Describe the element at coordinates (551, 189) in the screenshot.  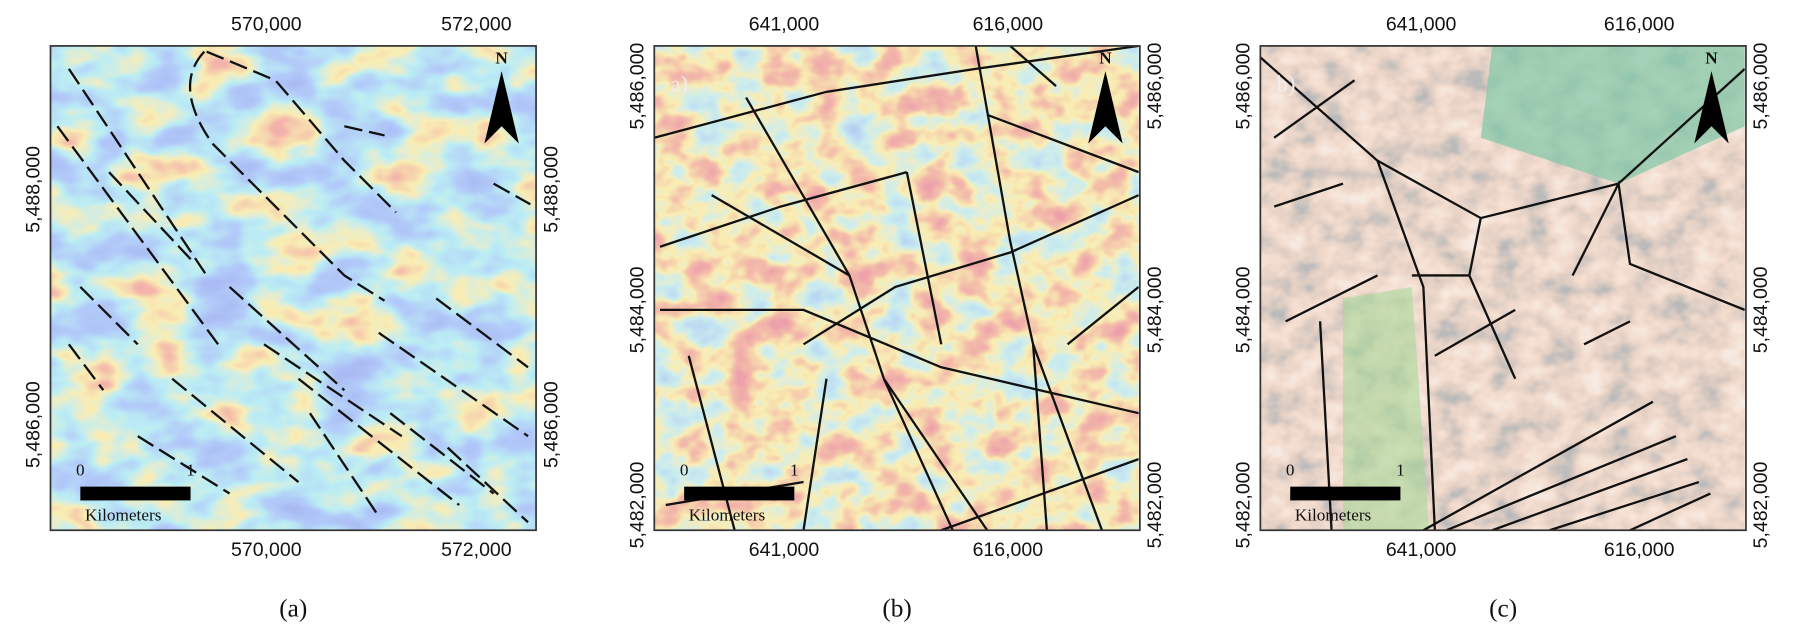
I see `right-coordinate: 5,488,000` at that location.